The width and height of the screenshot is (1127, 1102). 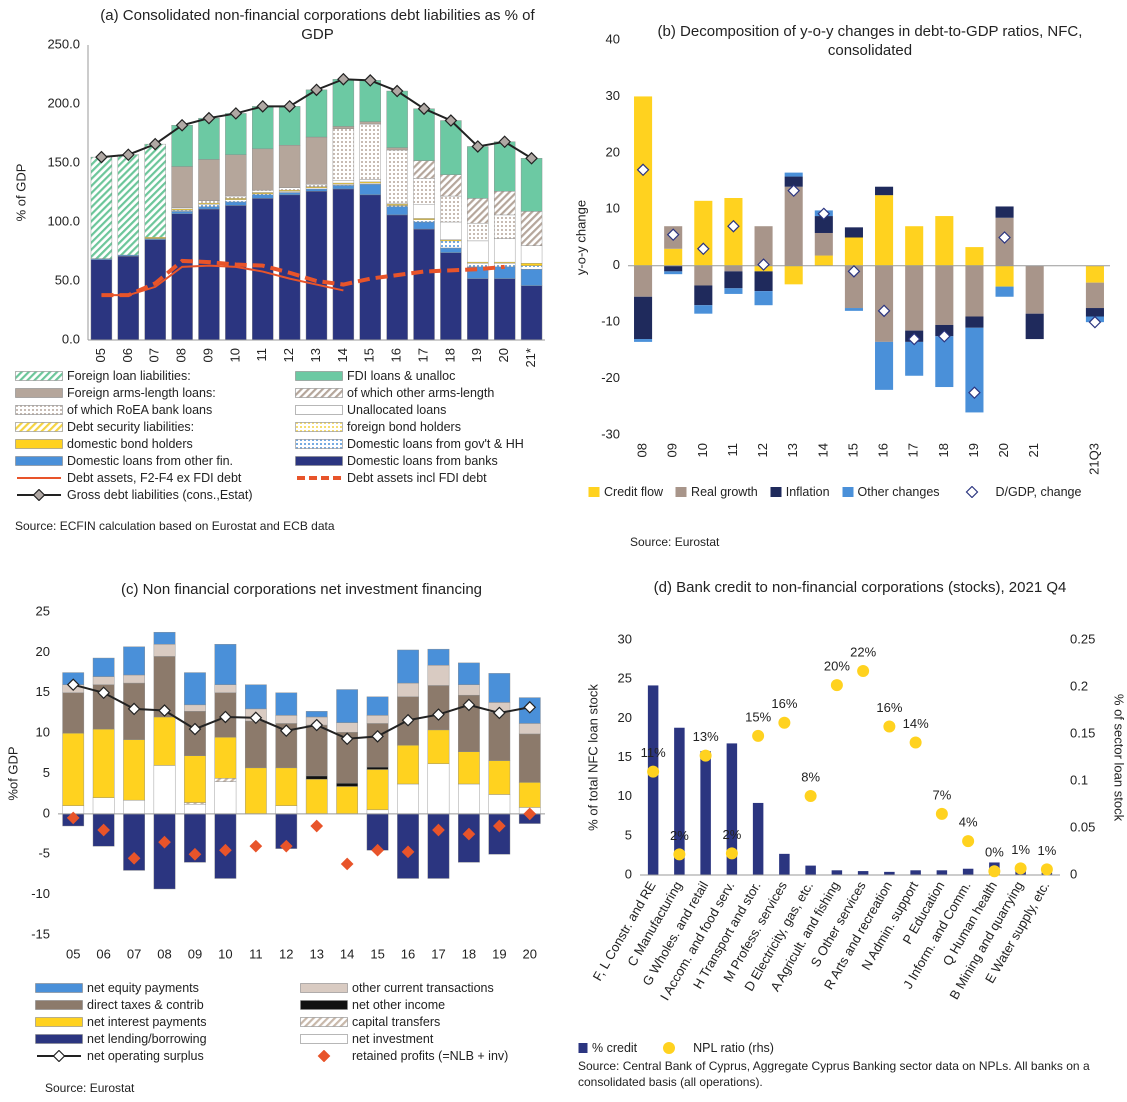 What do you see at coordinates (702, 450) in the screenshot?
I see `x-tick-label: 10` at bounding box center [702, 450].